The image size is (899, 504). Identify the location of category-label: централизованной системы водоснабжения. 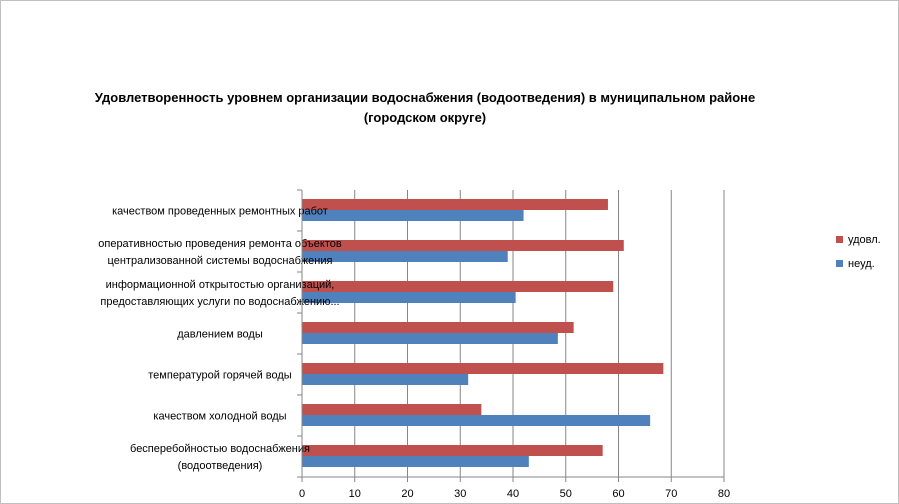
(220, 261).